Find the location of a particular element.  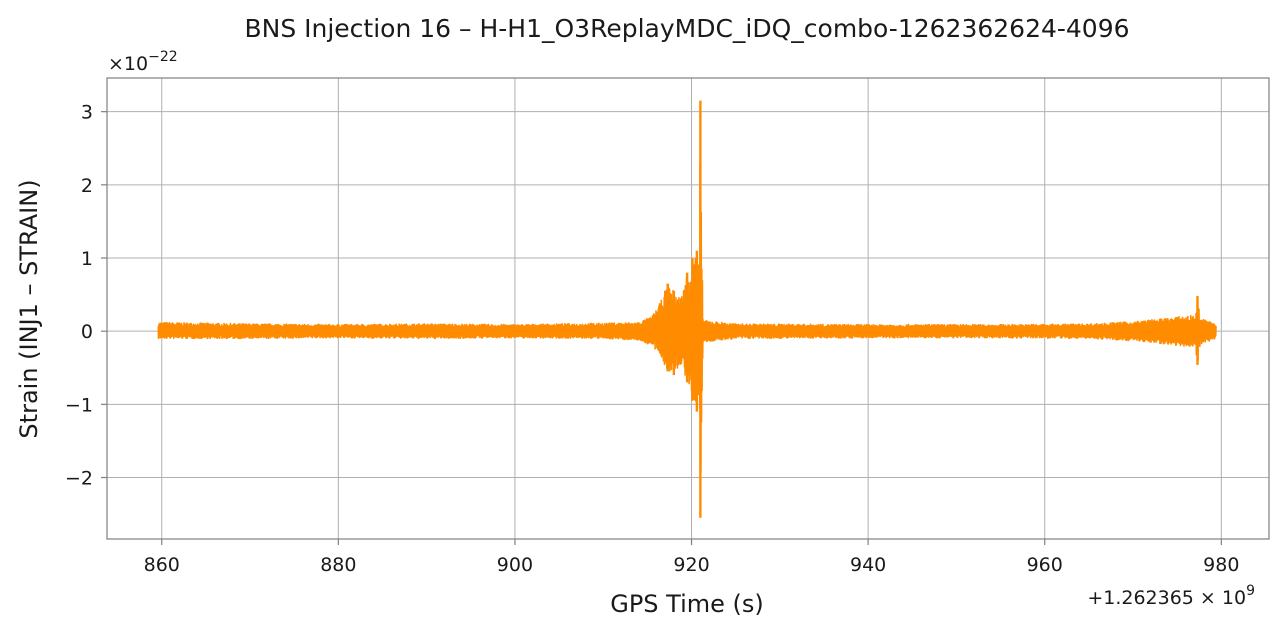

y-tick-label: −2 is located at coordinates (79, 479).